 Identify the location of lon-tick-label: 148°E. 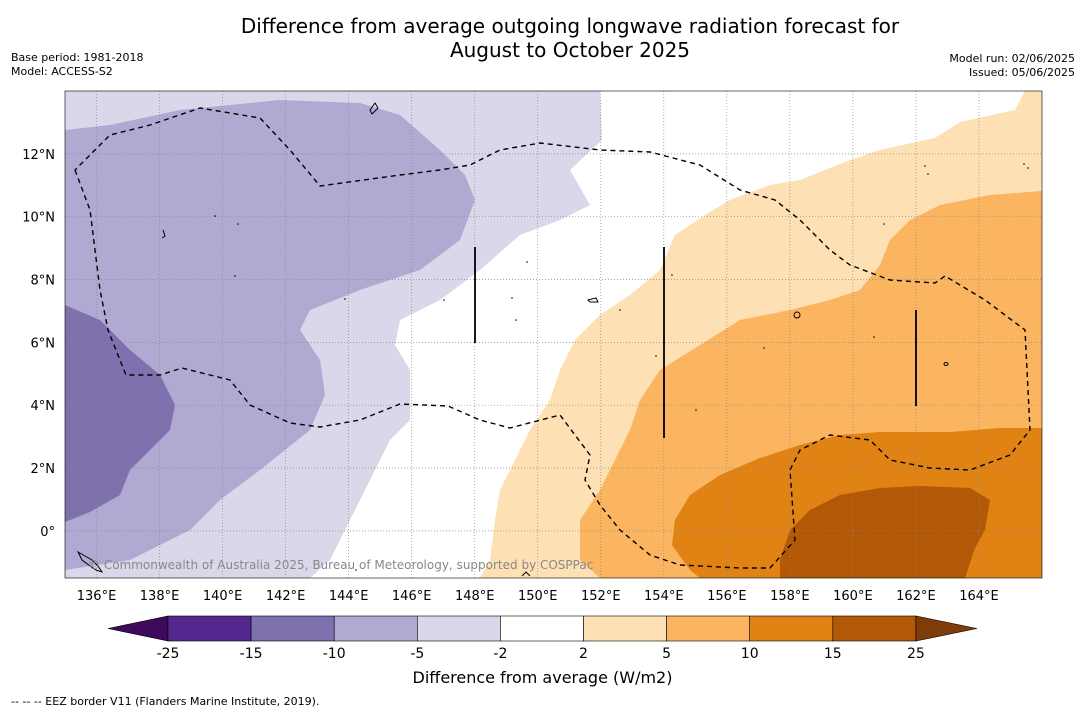
(475, 596).